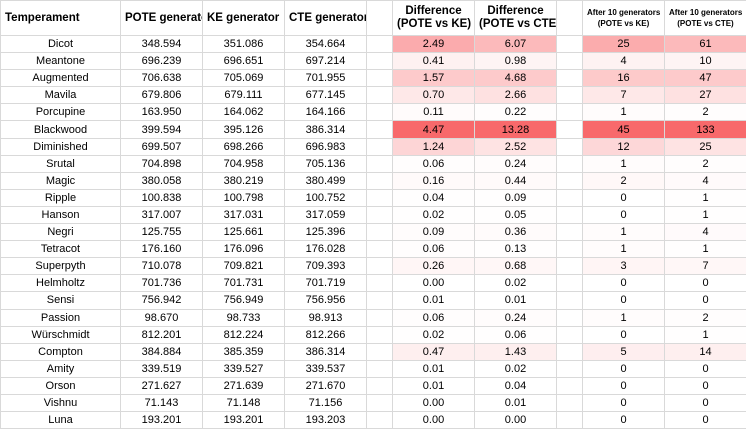  Describe the element at coordinates (433, 112) in the screenshot. I see `cell-diff-ke: 0.11` at that location.